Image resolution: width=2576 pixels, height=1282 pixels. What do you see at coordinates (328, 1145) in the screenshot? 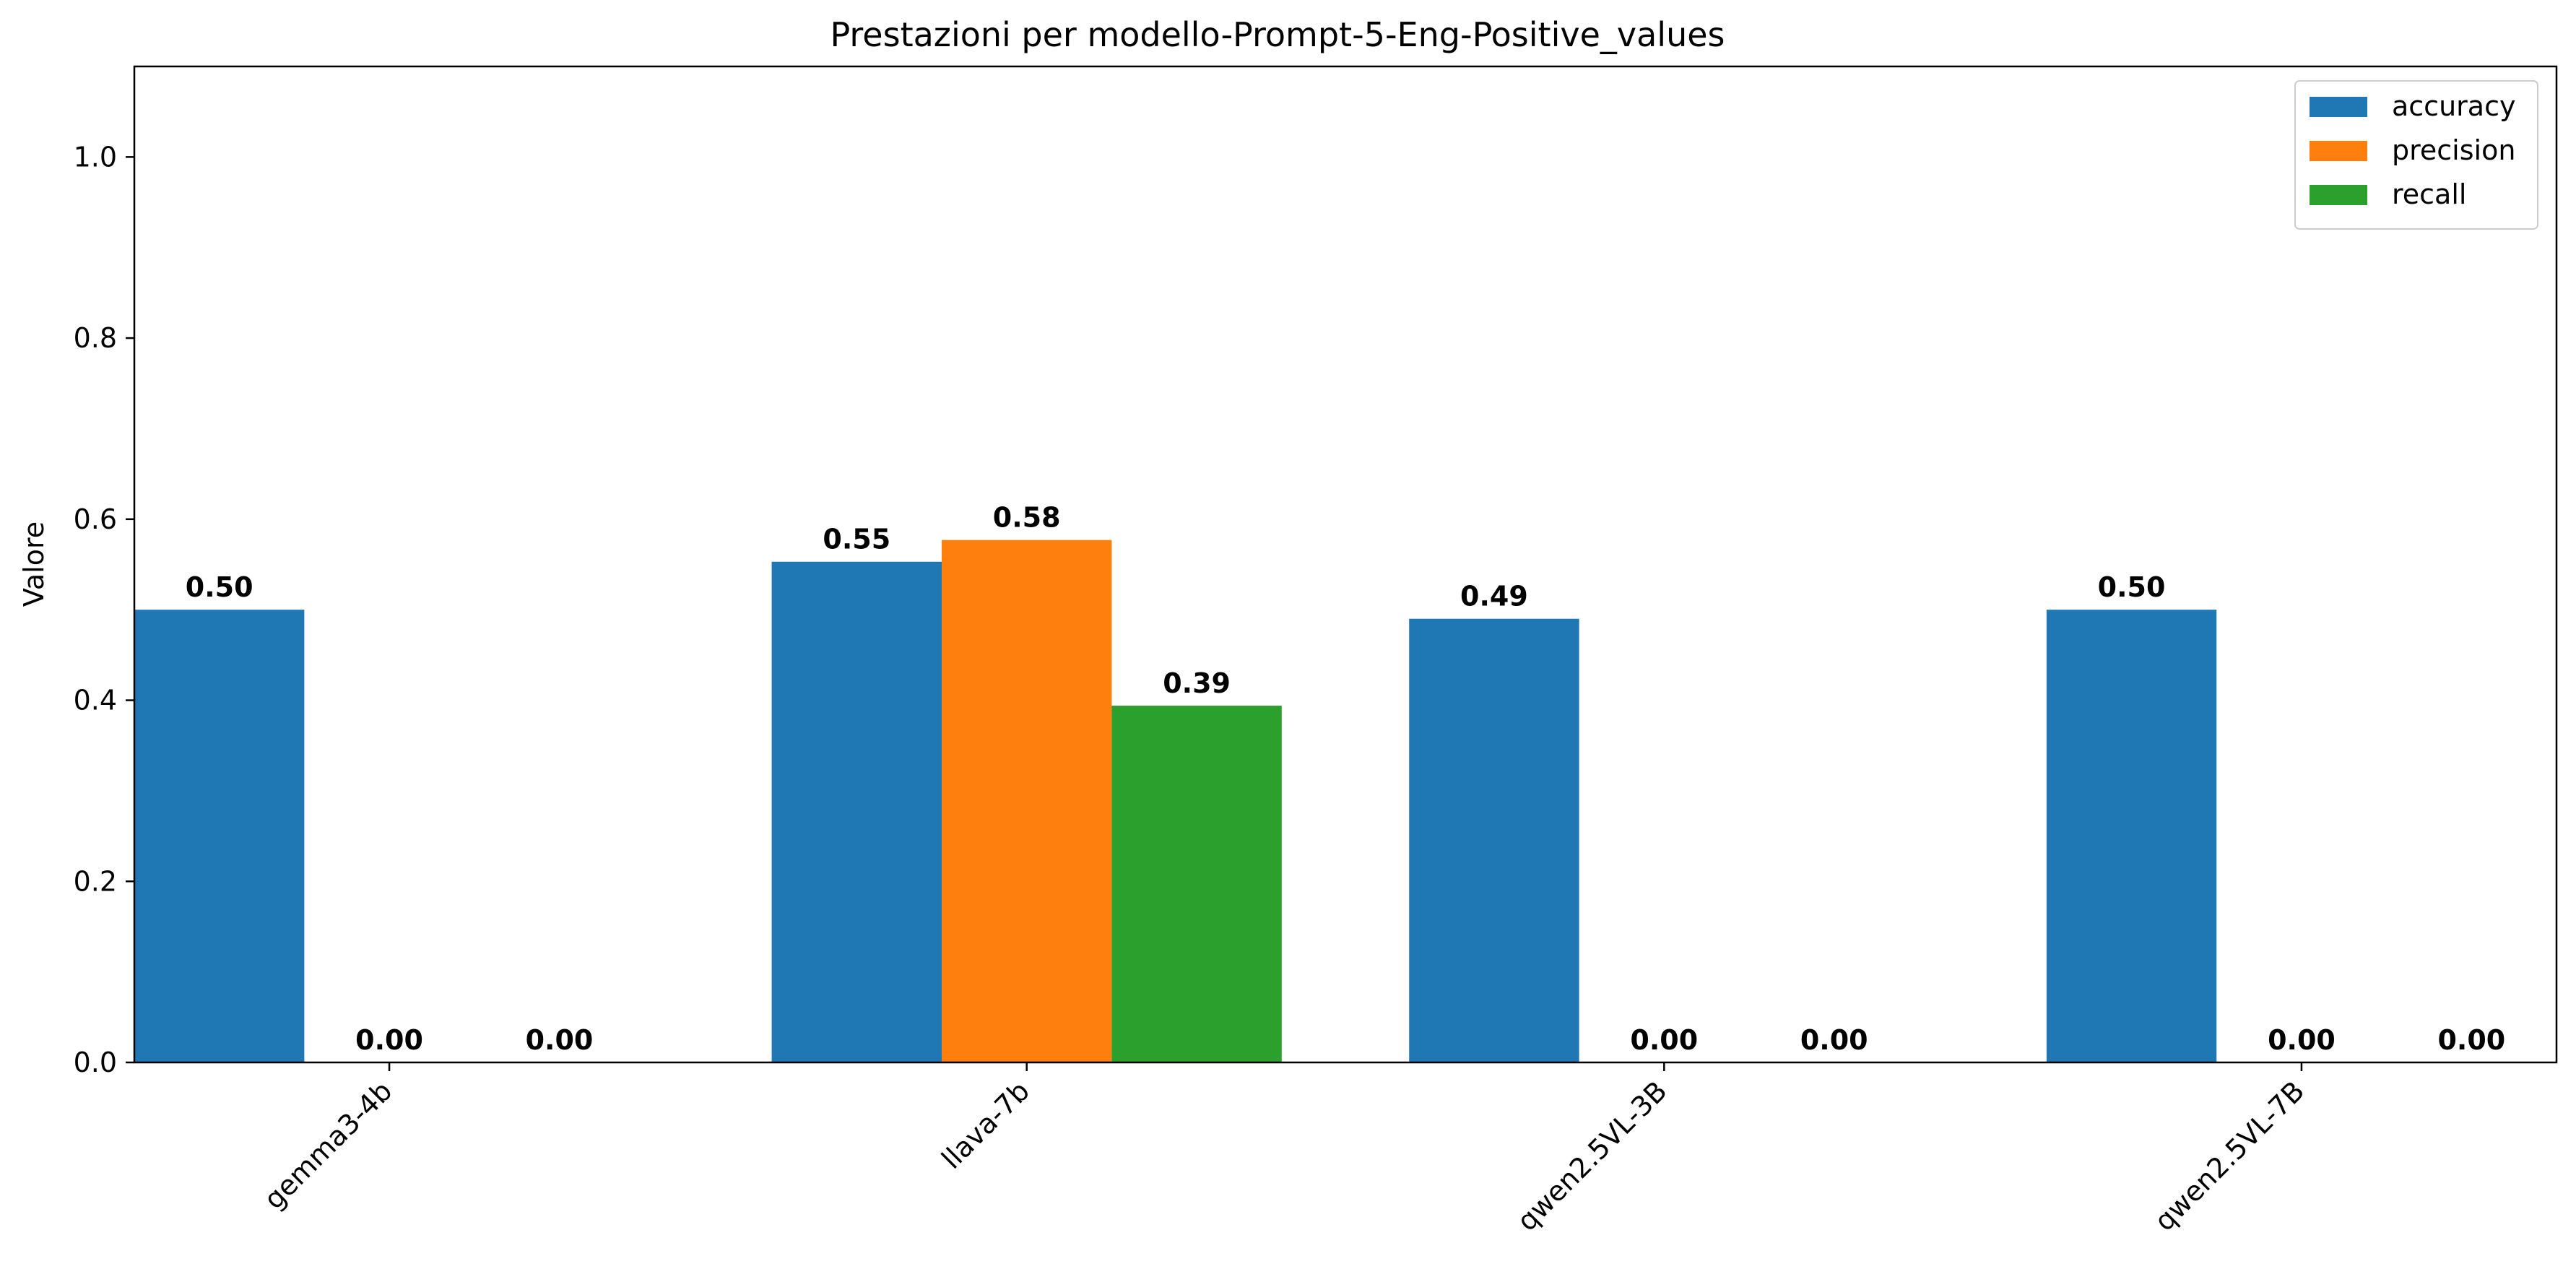
I see `x-tick-label: gemma3-4b` at bounding box center [328, 1145].